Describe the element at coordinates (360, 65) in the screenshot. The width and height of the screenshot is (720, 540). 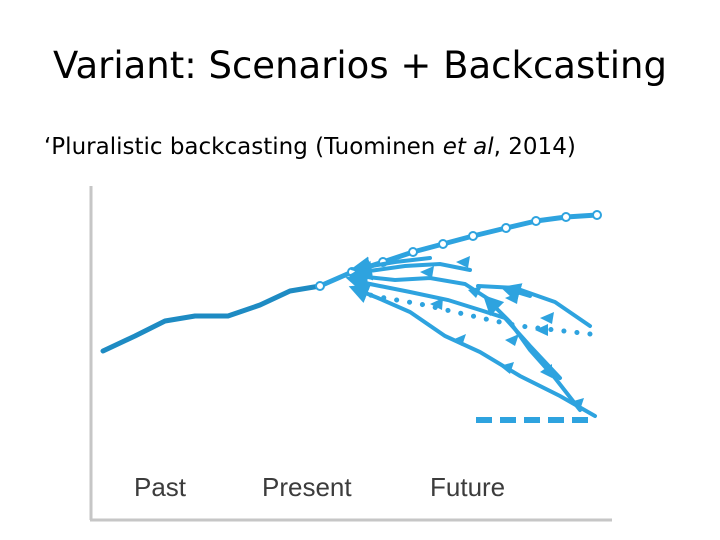
I see `slide-title: Variant: Scenarios + Backcasting` at that location.